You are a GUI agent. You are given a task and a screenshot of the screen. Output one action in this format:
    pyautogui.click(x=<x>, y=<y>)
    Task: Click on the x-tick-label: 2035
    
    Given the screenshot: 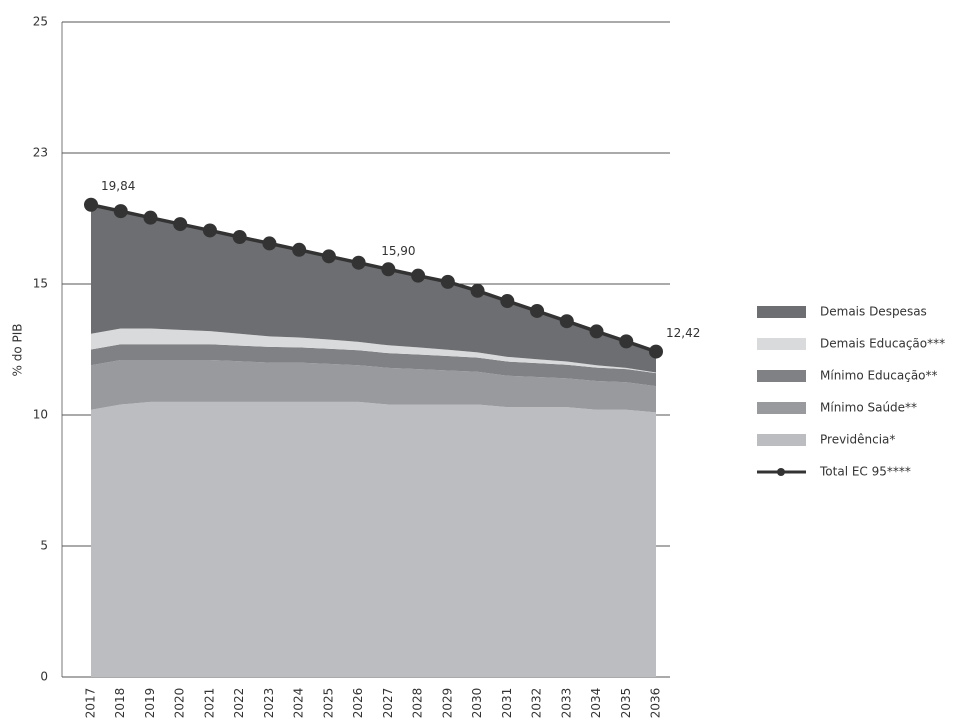 What is the action you would take?
    pyautogui.click(x=626, y=703)
    